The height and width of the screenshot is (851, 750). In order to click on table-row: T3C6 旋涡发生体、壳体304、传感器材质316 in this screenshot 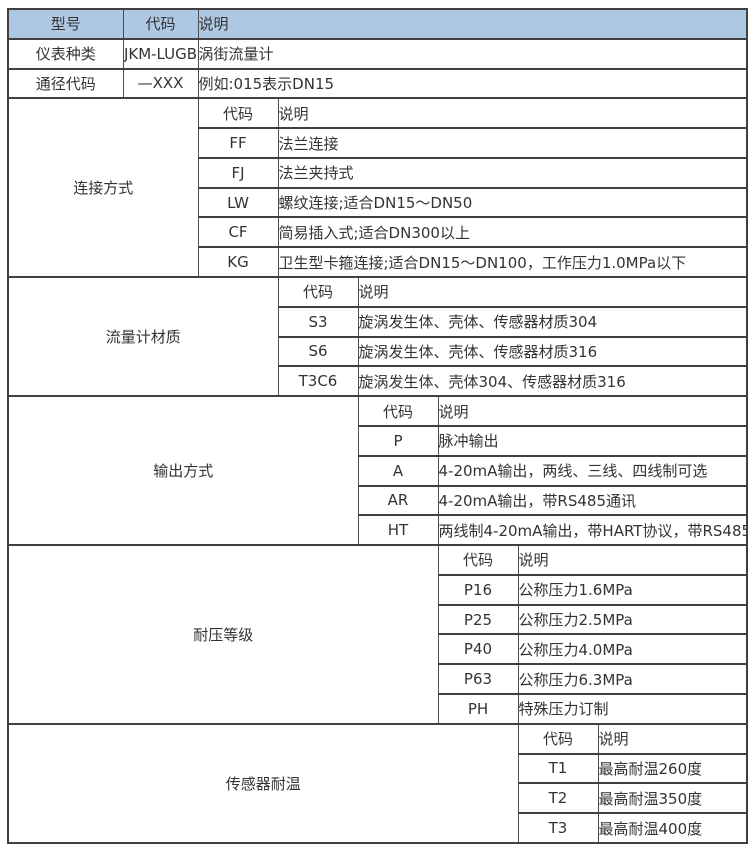, I will do `click(378, 381)`.